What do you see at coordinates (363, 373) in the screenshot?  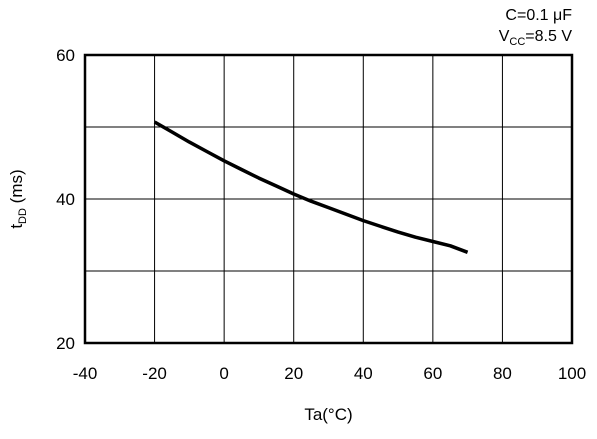 I see `x-tick-label: 40` at bounding box center [363, 373].